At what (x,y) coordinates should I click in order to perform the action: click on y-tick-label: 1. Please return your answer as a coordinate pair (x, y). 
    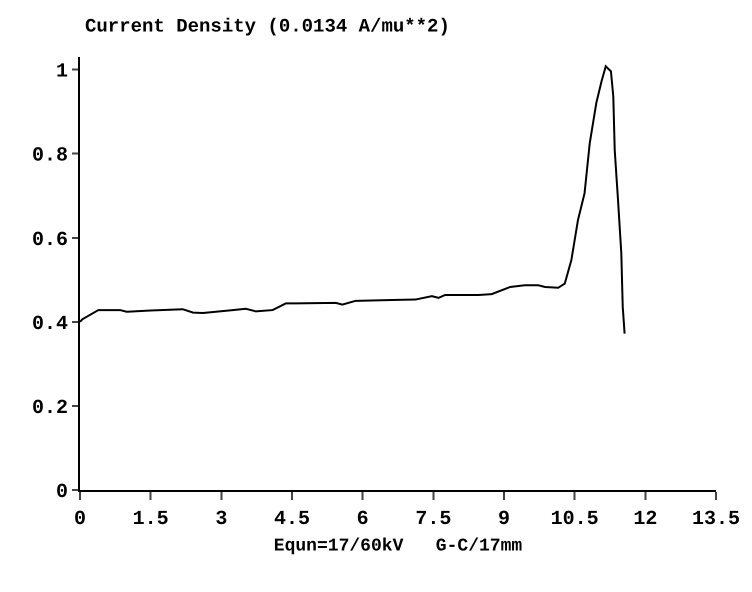
    Looking at the image, I should click on (62, 72).